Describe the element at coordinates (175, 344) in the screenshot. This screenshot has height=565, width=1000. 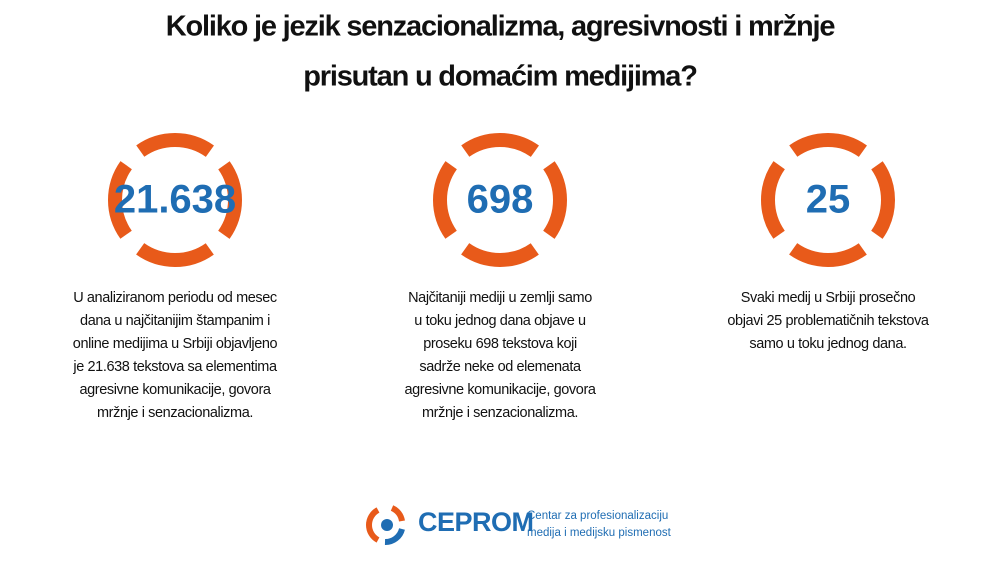
I see `stat-description: online medijima u Srbiji objavljeno` at that location.